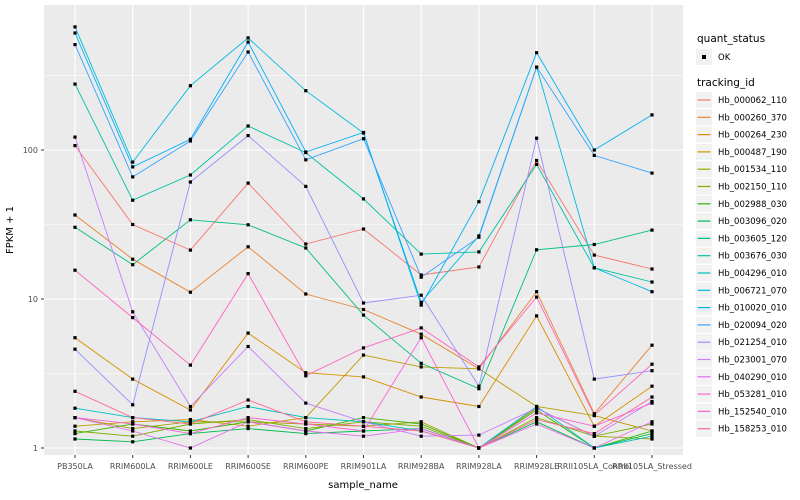  What do you see at coordinates (741, 238) in the screenshot?
I see `legend-item: Hb_003605_120` at bounding box center [741, 238].